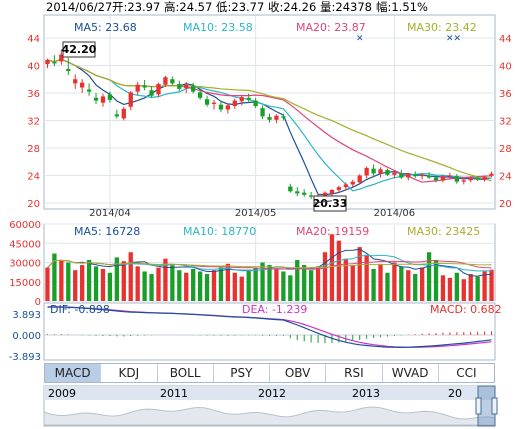  I want to click on header-close: 收:24.26, so click(292, 7).